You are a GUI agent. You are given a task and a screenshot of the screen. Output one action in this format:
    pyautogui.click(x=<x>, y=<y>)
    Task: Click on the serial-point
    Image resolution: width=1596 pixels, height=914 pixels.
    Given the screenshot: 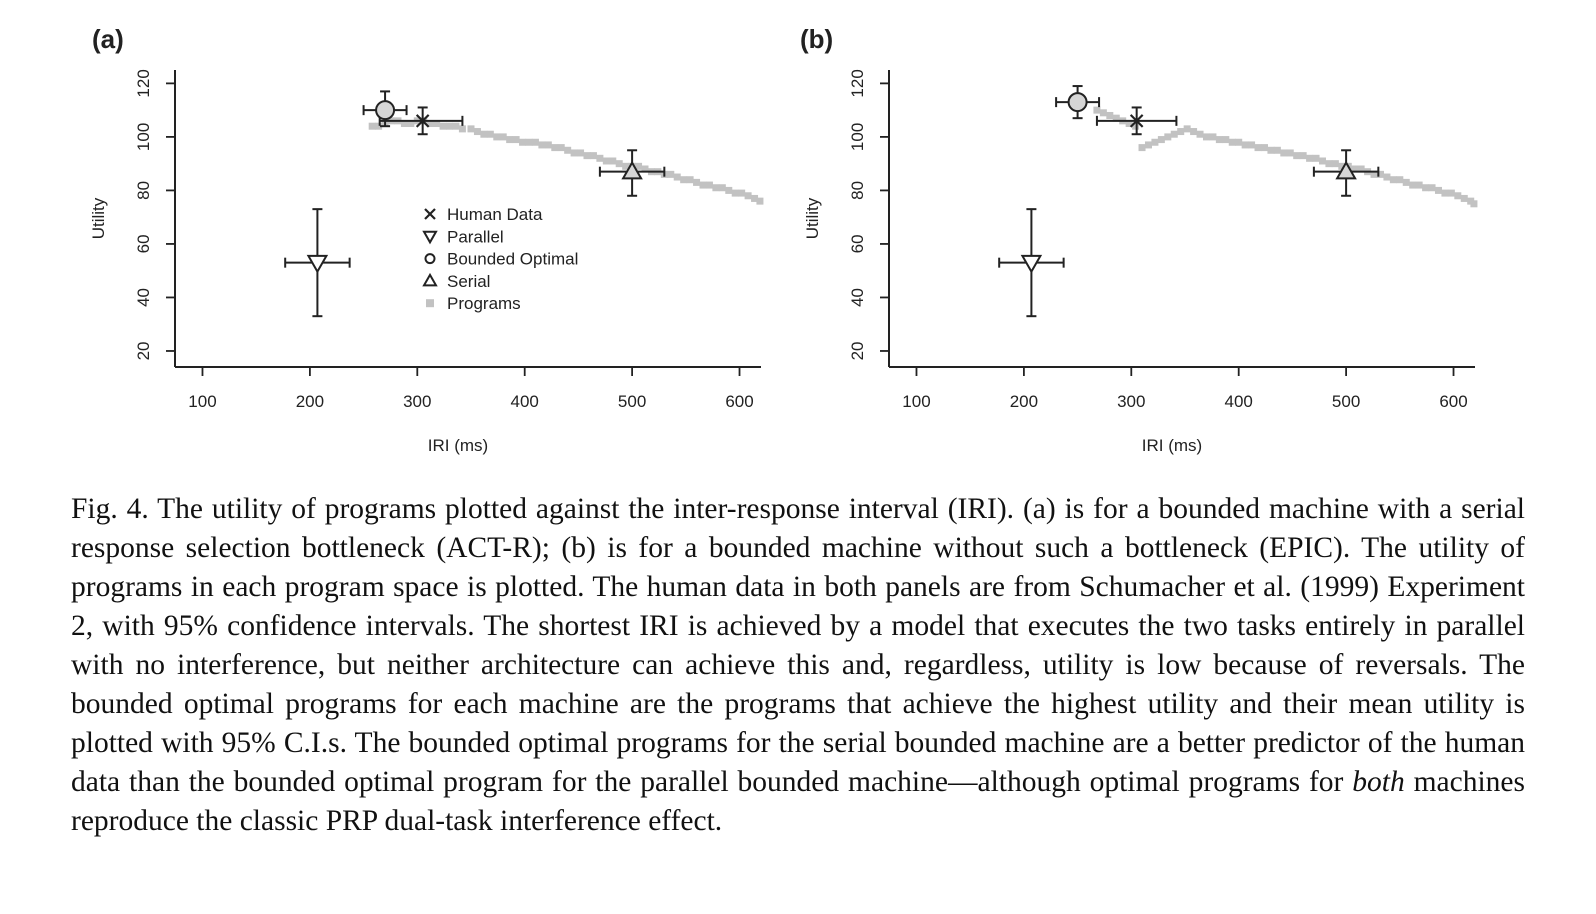 What is the action you would take?
    pyautogui.click(x=632, y=173)
    